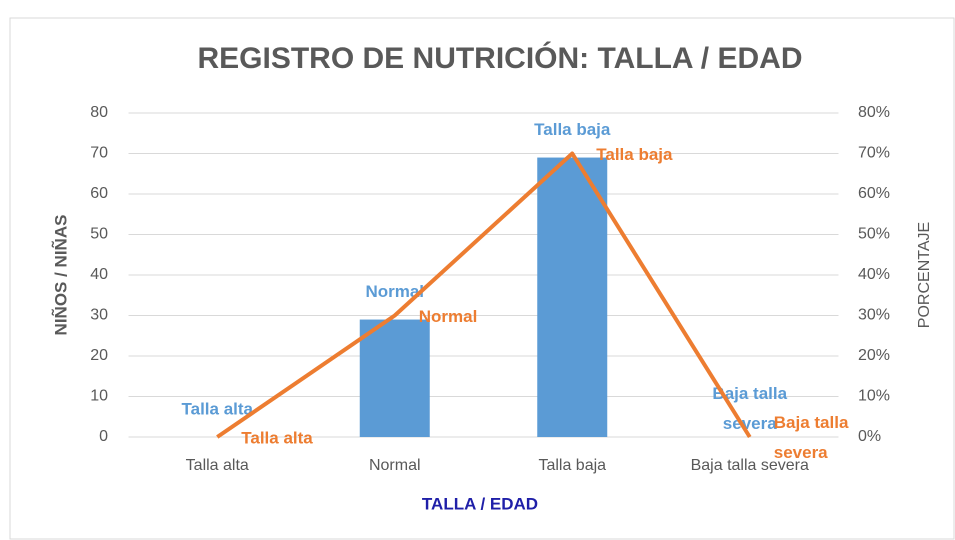 This screenshot has height=540, width=955. I want to click on x-axis-title: TALLA / EDAD, so click(480, 503).